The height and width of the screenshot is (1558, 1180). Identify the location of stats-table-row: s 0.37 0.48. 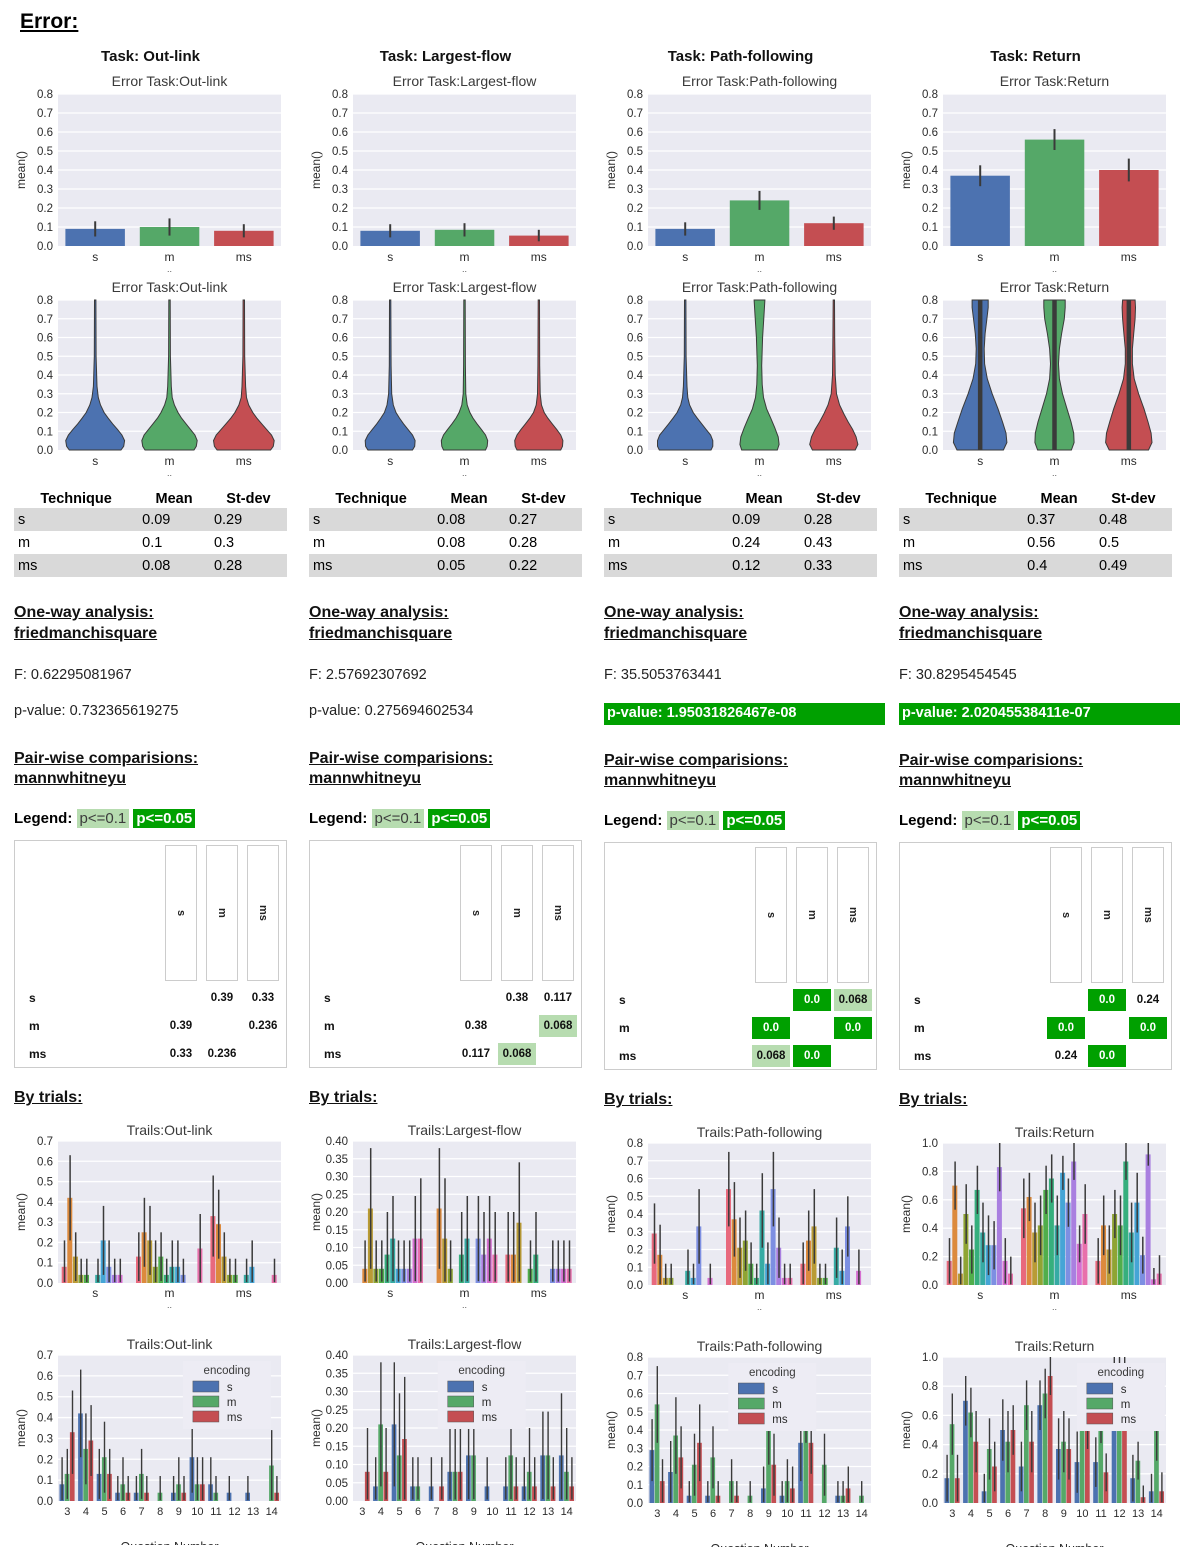
(1035, 519).